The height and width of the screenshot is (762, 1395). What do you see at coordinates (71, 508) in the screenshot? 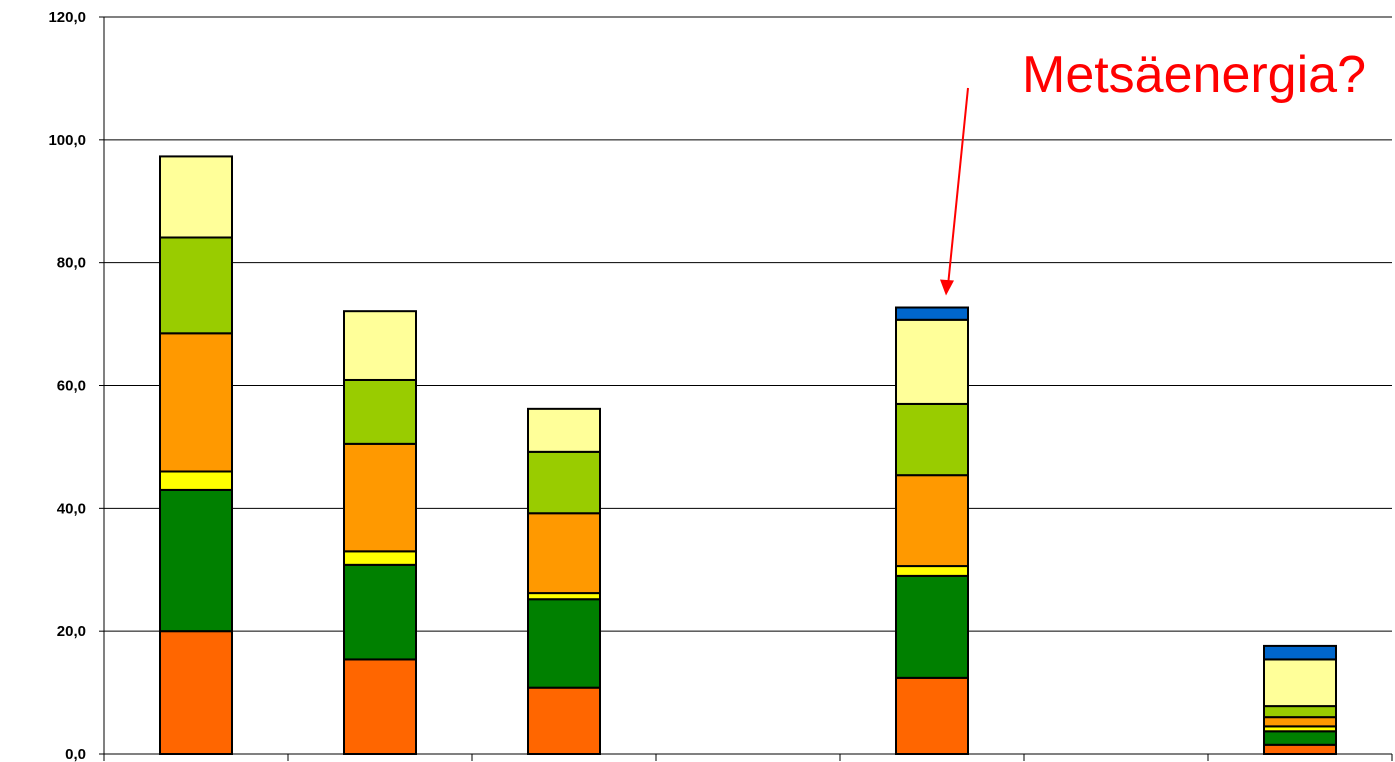
I see `y-tick-label: 40,0` at bounding box center [71, 508].